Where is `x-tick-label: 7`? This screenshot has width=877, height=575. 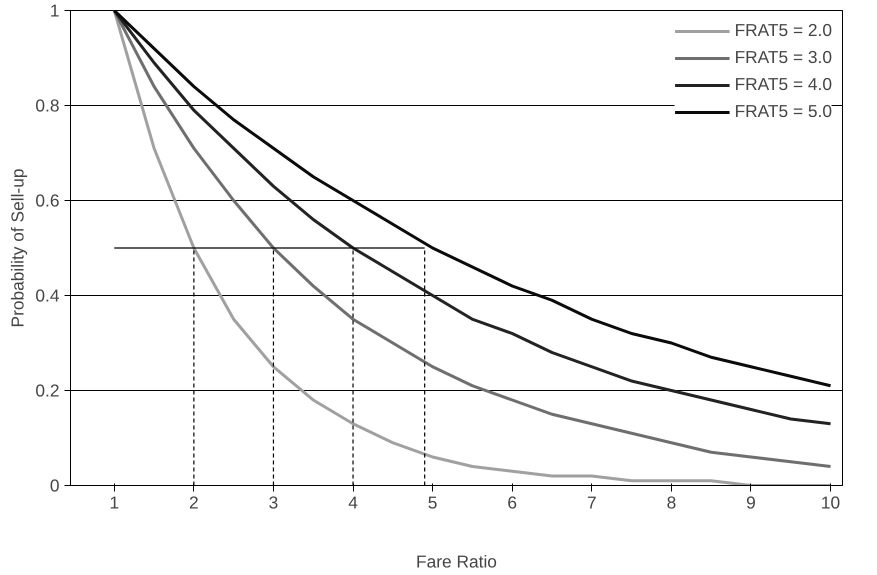 x-tick-label: 7 is located at coordinates (591, 502).